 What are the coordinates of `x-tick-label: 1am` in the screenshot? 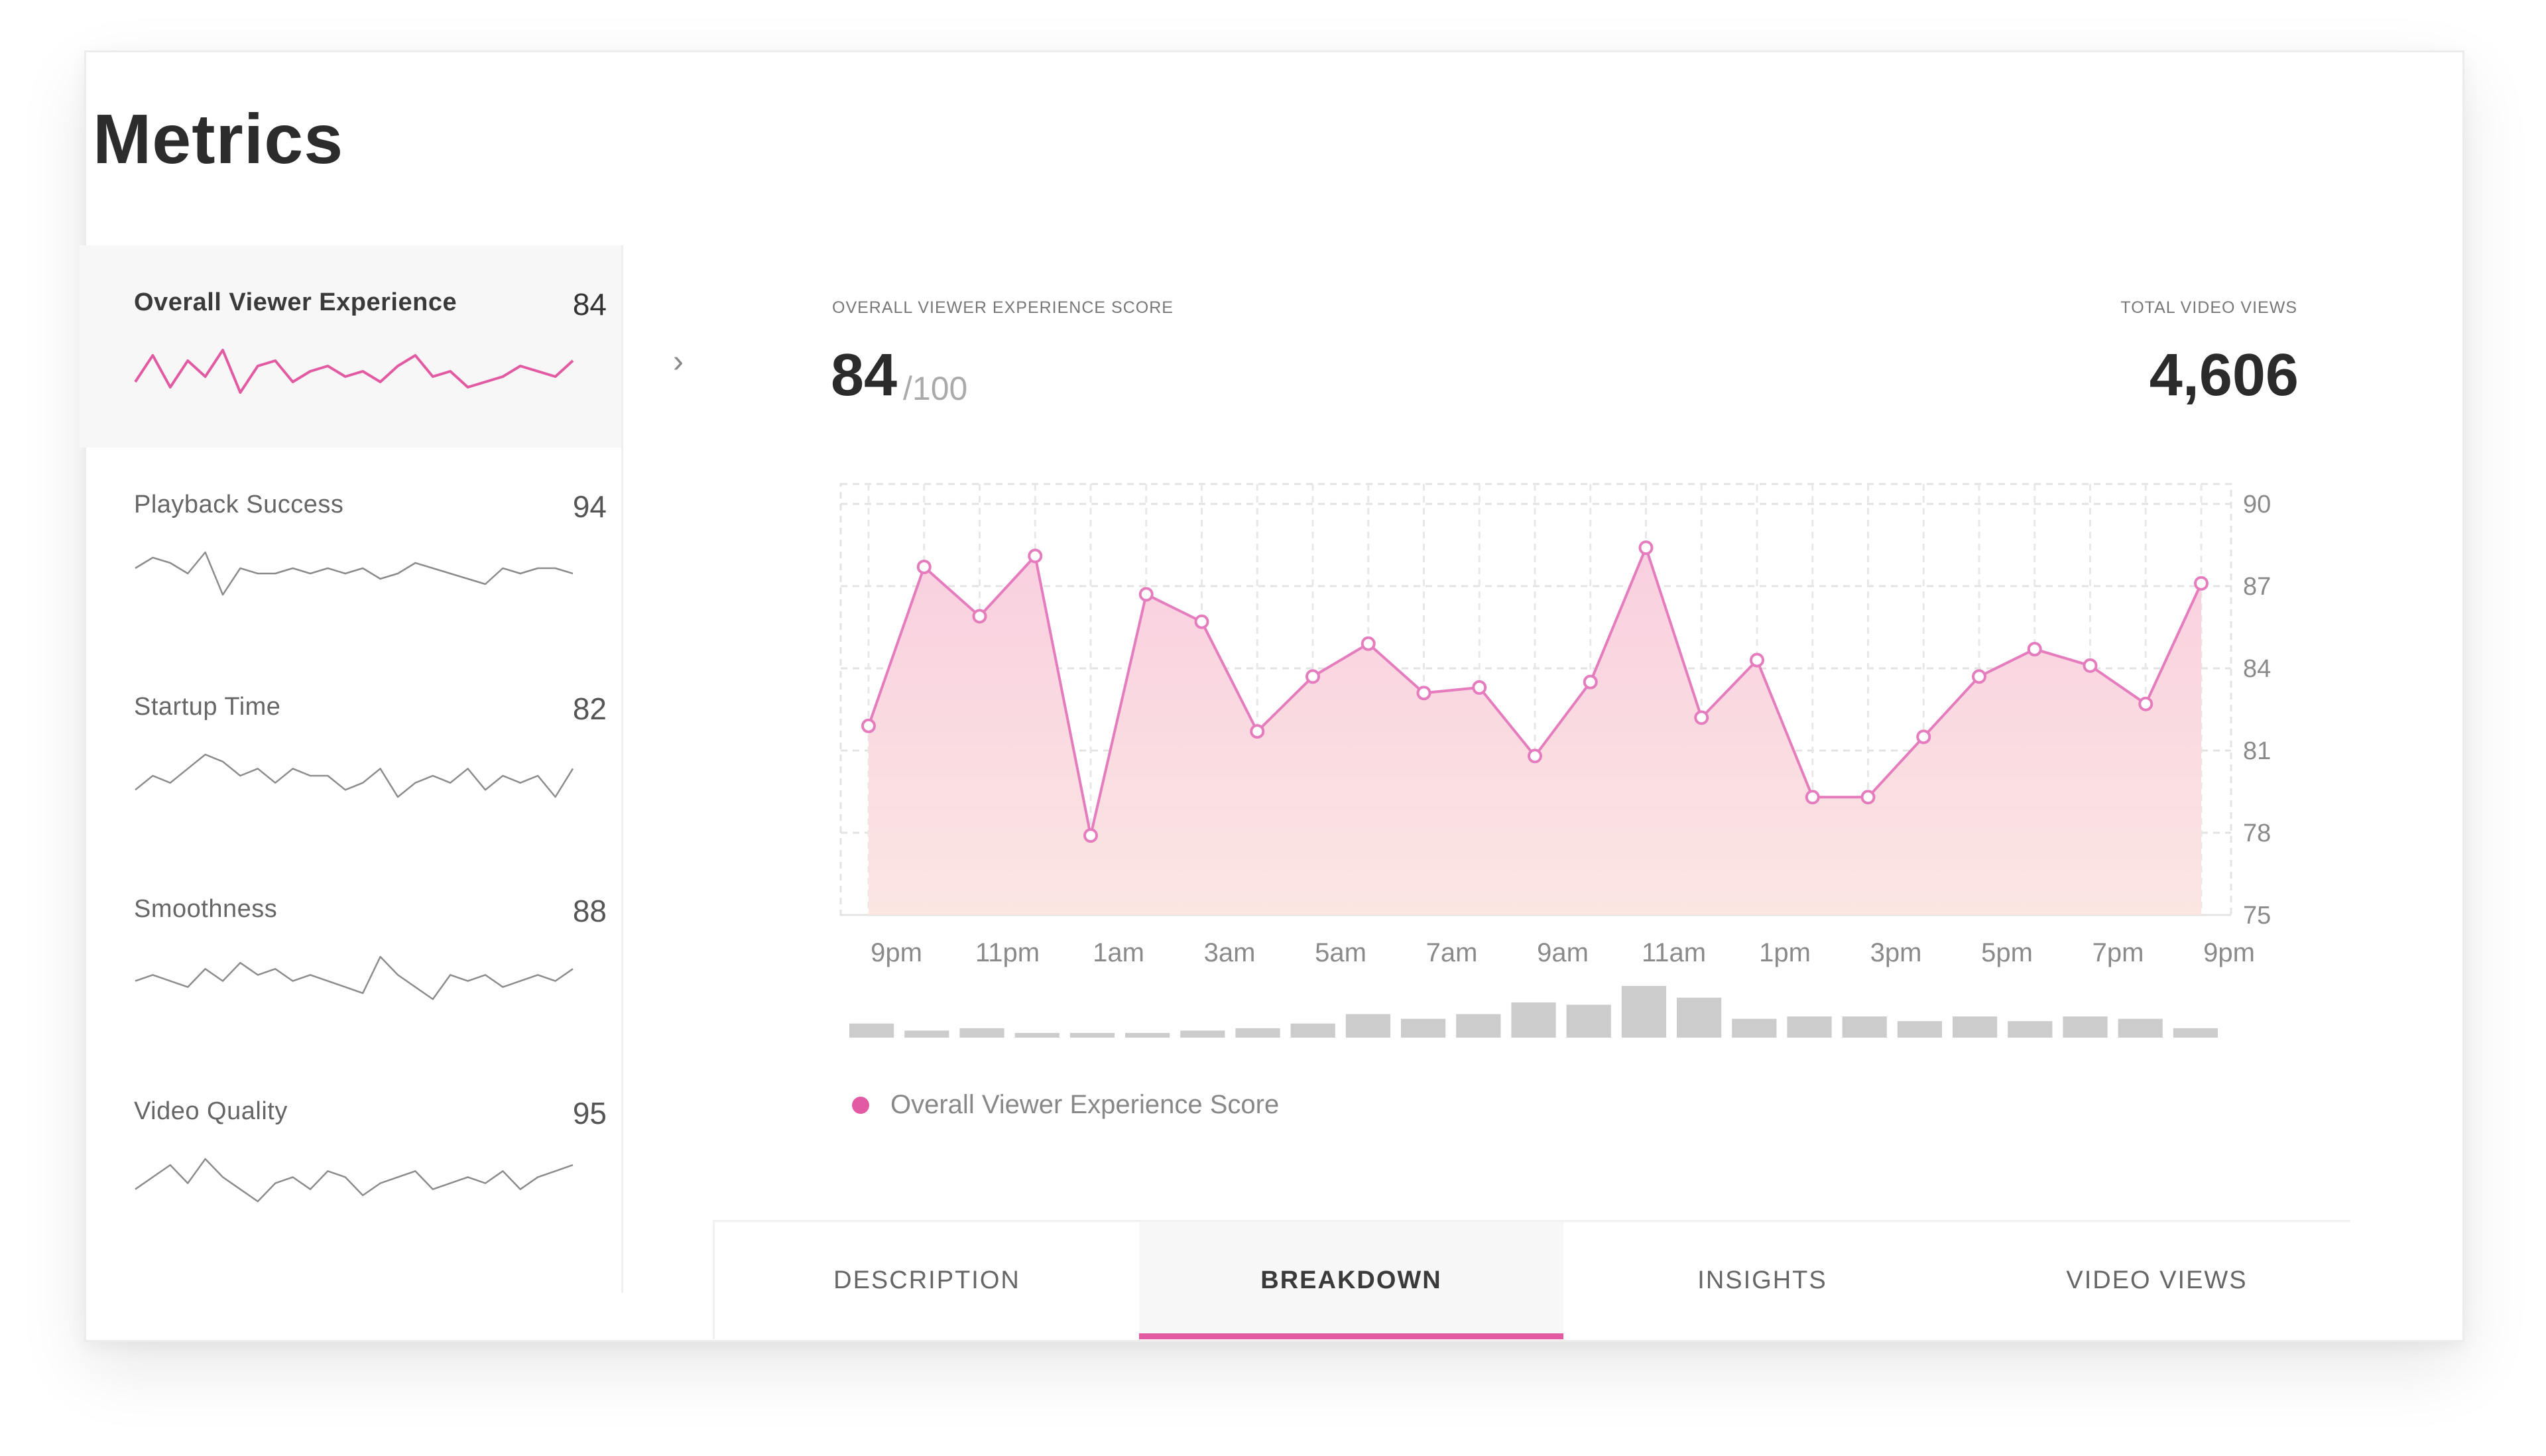 It's located at (1118, 952).